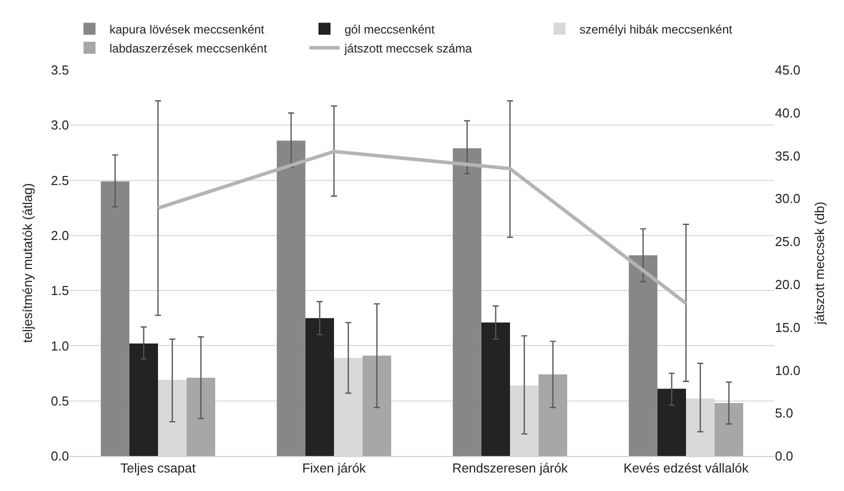 This screenshot has width=844, height=491. Describe the element at coordinates (510, 468) in the screenshot. I see `x-tick-label: Rendszeresen járók` at that location.